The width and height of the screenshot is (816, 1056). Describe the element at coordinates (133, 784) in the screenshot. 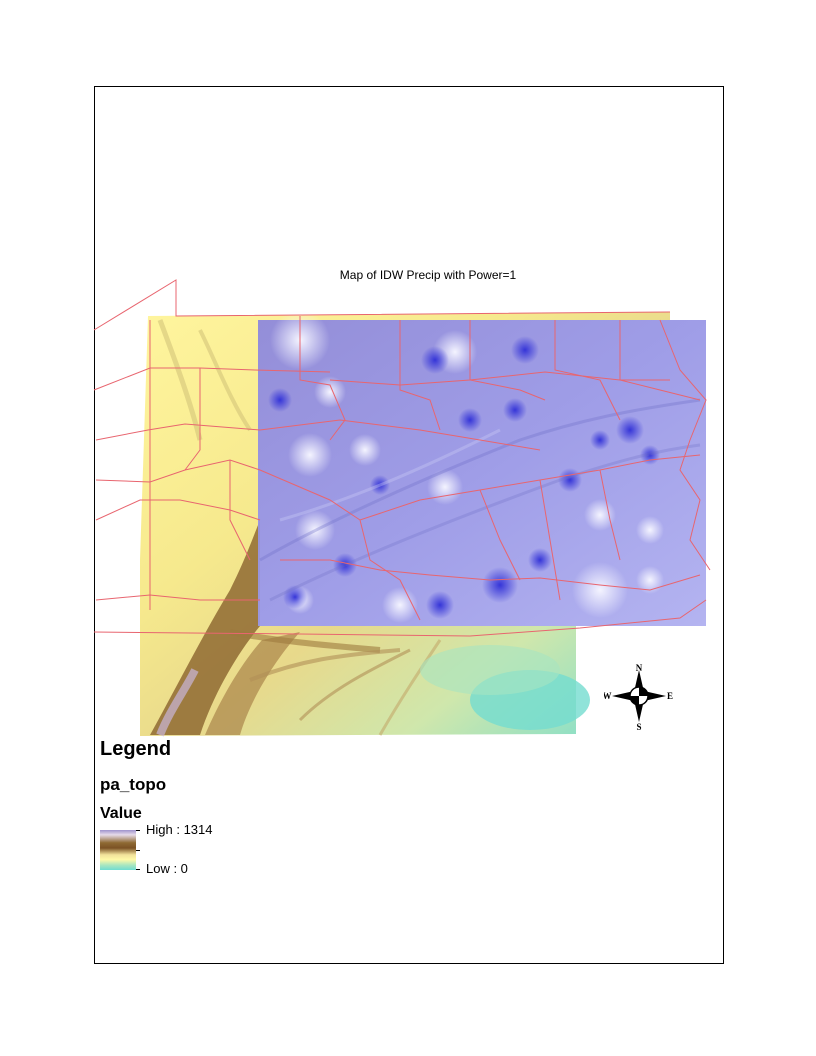

I see `legend-layer-name: pa_topo` at that location.